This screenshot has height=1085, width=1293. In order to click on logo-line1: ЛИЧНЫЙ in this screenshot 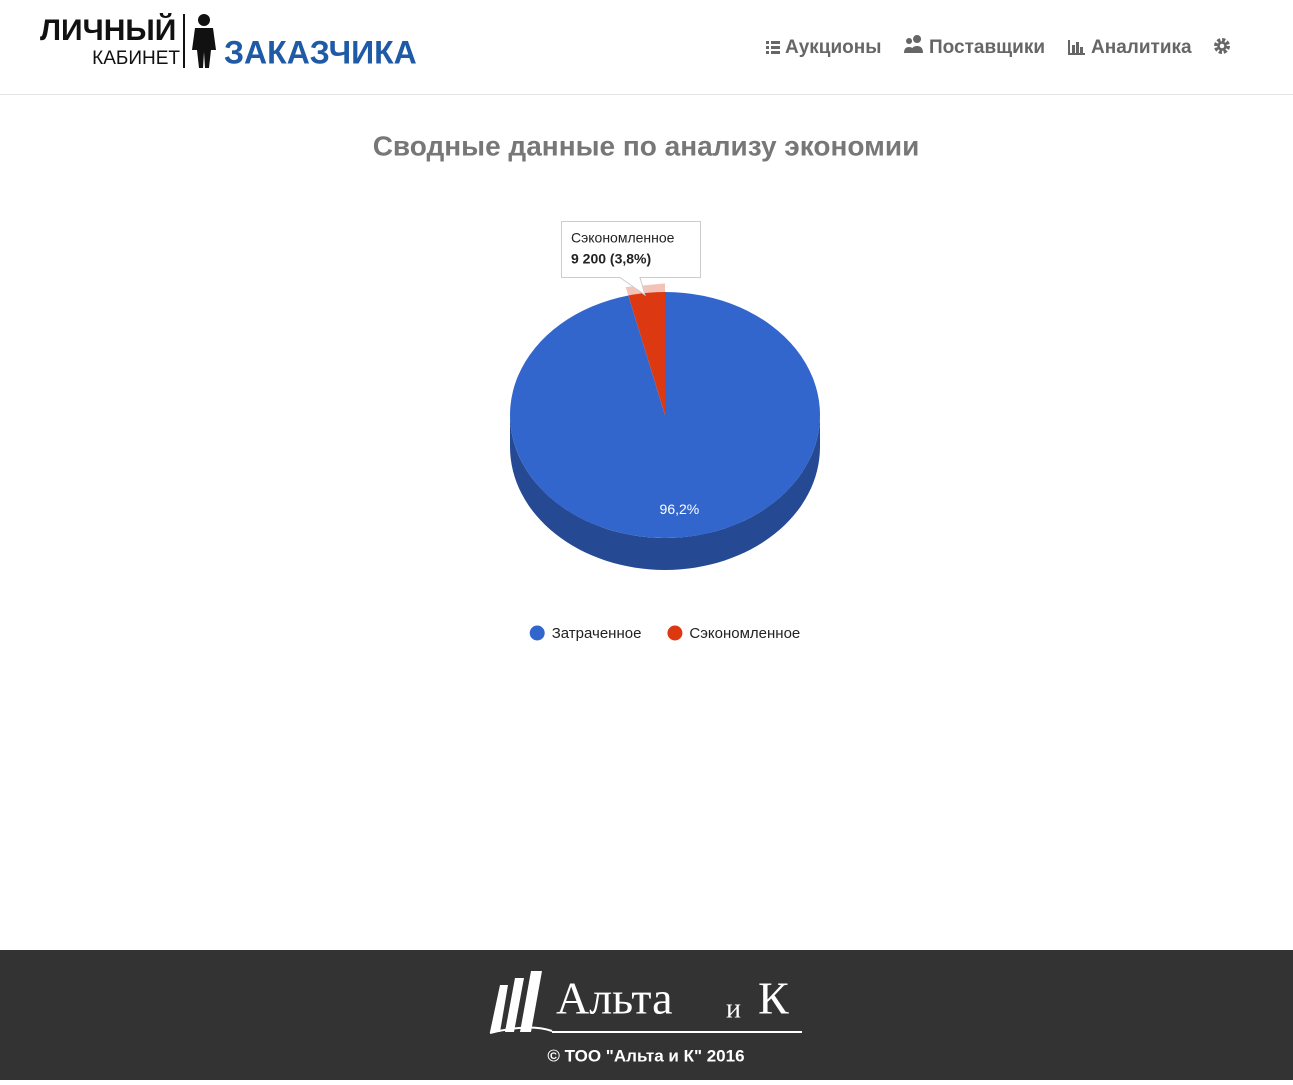, I will do `click(108, 30)`.